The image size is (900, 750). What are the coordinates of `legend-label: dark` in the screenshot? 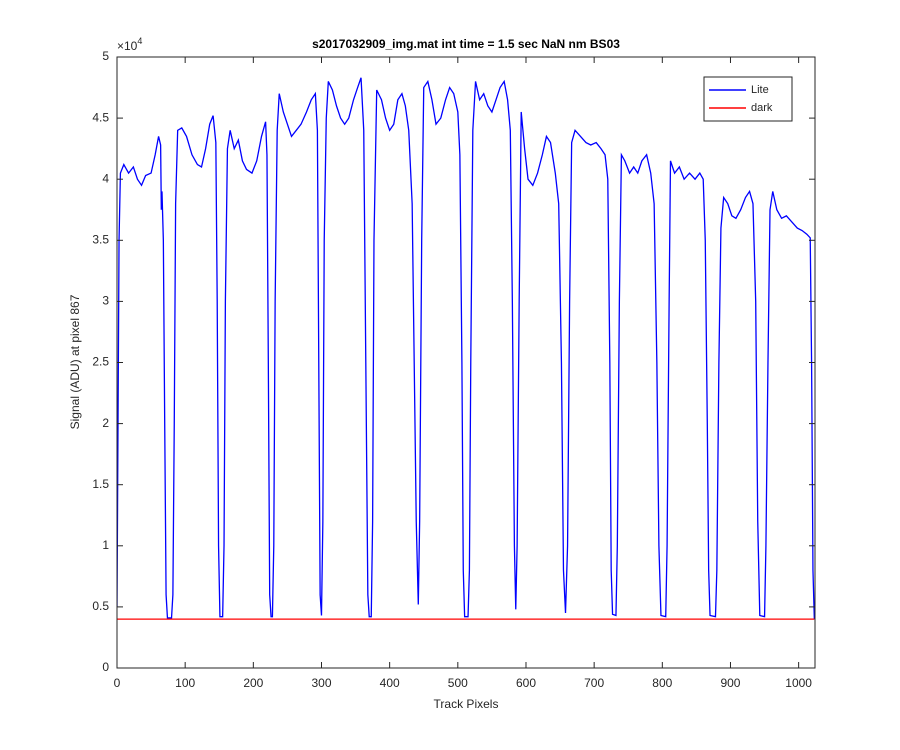 It's located at (762, 108).